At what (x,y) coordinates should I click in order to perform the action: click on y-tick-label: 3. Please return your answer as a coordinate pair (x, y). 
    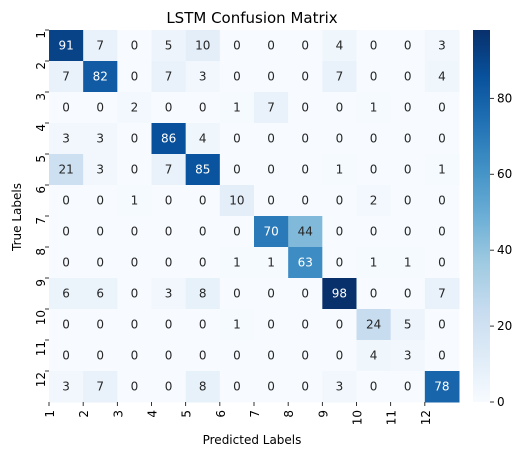
    Looking at the image, I should click on (41, 97).